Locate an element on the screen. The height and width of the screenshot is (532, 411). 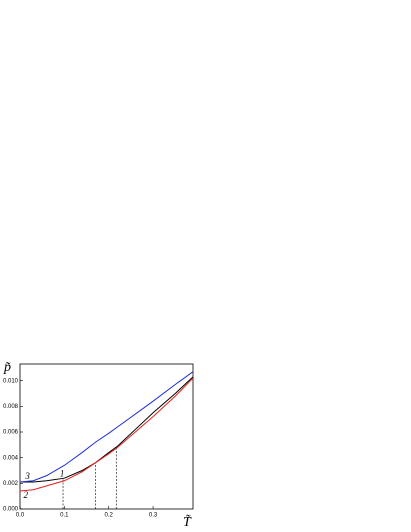
x-axis-label: T̃ is located at coordinates (187, 522).